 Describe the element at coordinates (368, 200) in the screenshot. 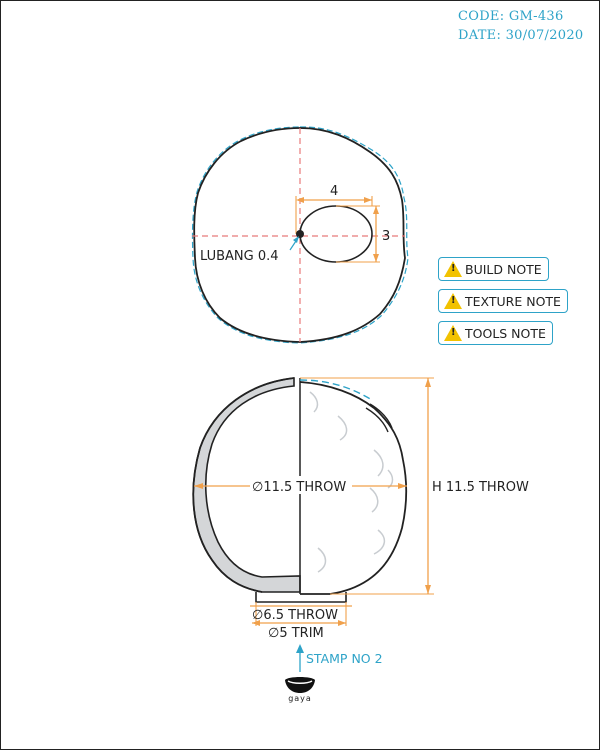

I see `hole-width-arrow-right` at that location.